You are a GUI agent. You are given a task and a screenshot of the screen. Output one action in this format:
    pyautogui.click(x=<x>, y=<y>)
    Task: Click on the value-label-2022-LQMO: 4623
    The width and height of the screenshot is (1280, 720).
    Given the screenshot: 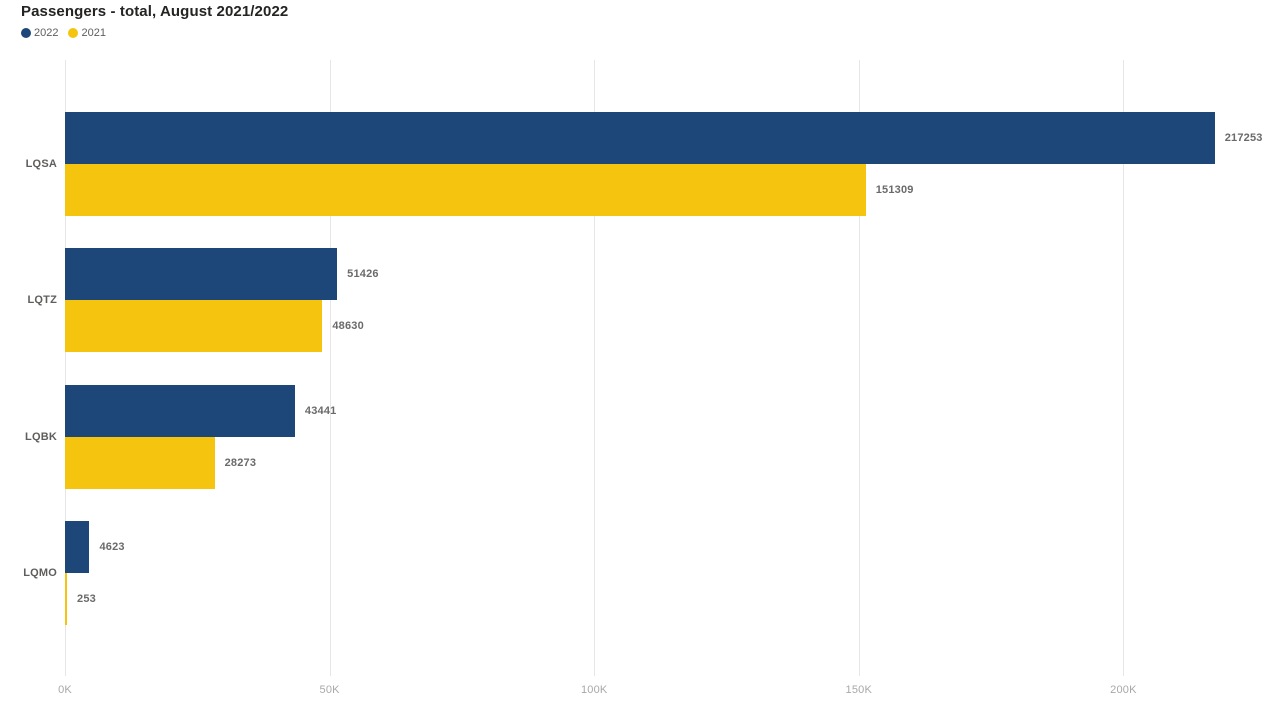 What is the action you would take?
    pyautogui.click(x=112, y=547)
    